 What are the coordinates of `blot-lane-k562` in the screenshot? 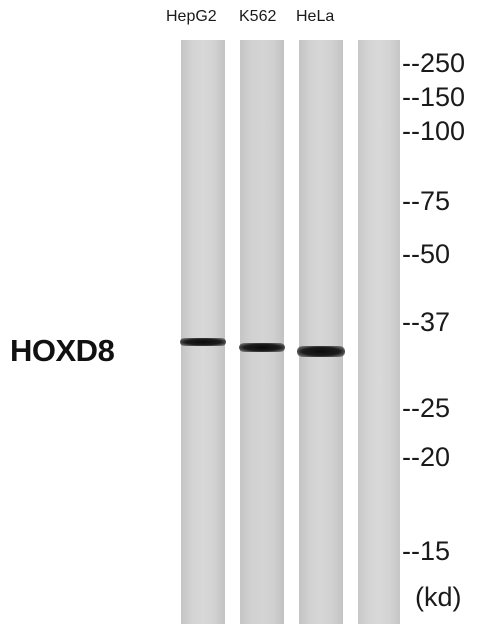 It's located at (262, 332).